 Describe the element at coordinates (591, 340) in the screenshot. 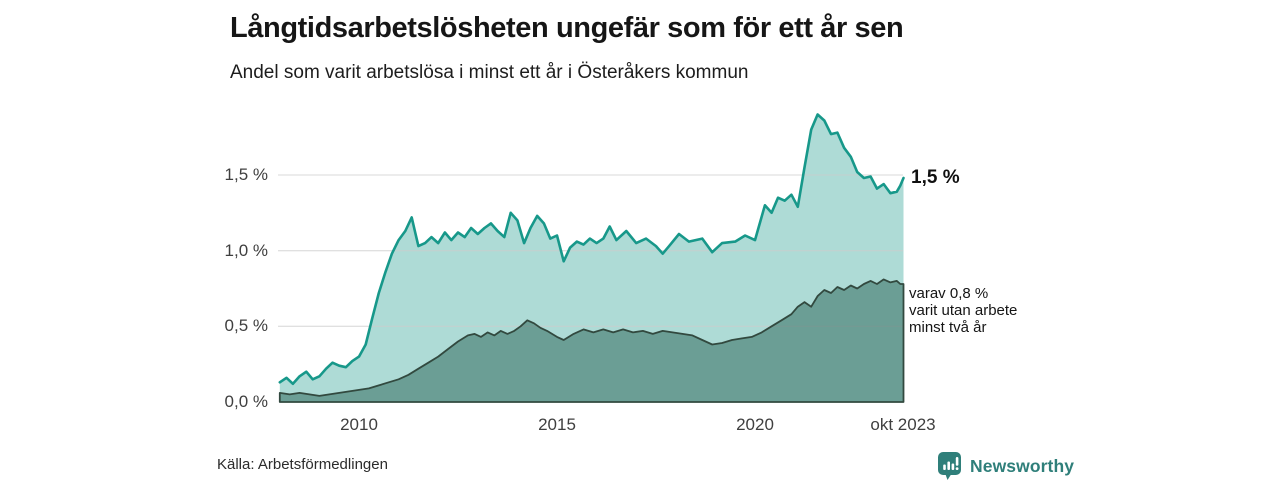

I see `series-secondary-area` at that location.